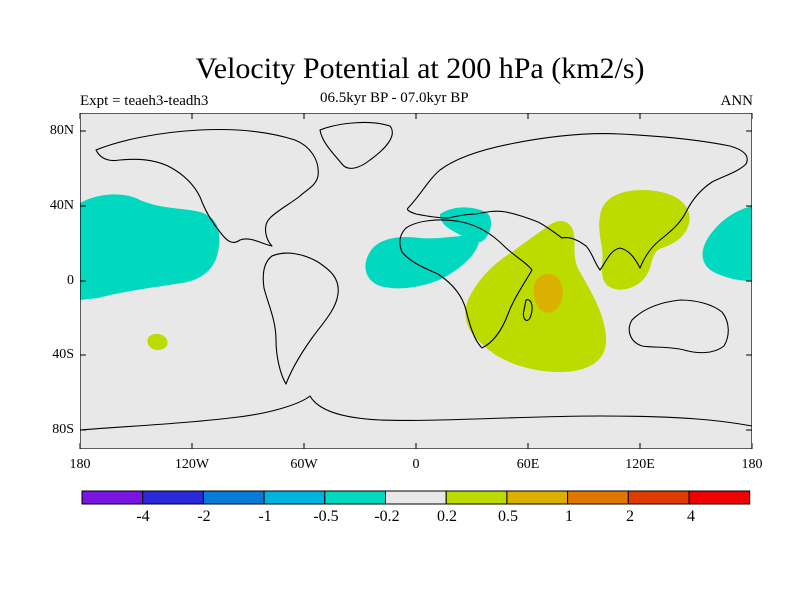  I want to click on coastline-north-america, so click(207, 187).